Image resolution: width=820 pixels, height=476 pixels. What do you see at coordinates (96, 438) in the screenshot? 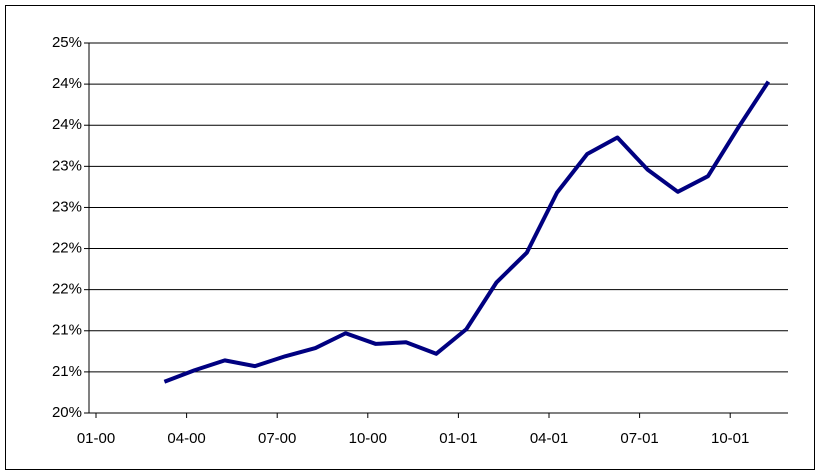
I see `x-tick-label: 01-00` at bounding box center [96, 438].